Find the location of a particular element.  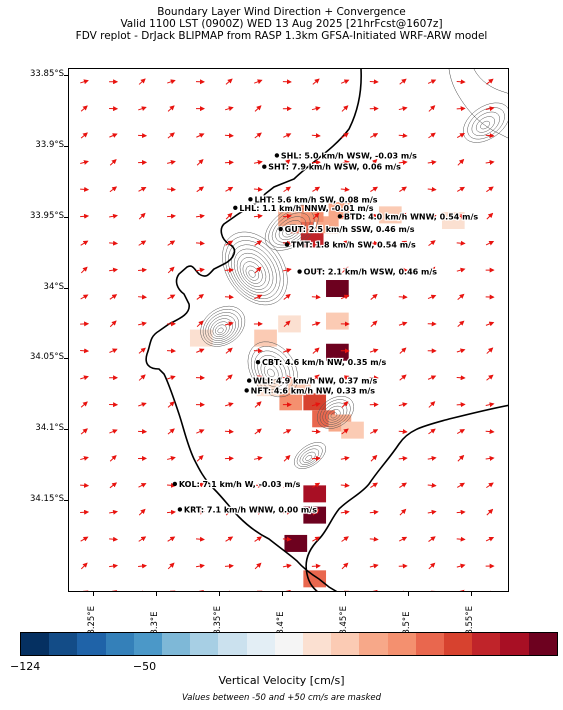

station-label-cbt: CBT: 4.6 km/h NW, 0.35 m/s is located at coordinates (324, 362).